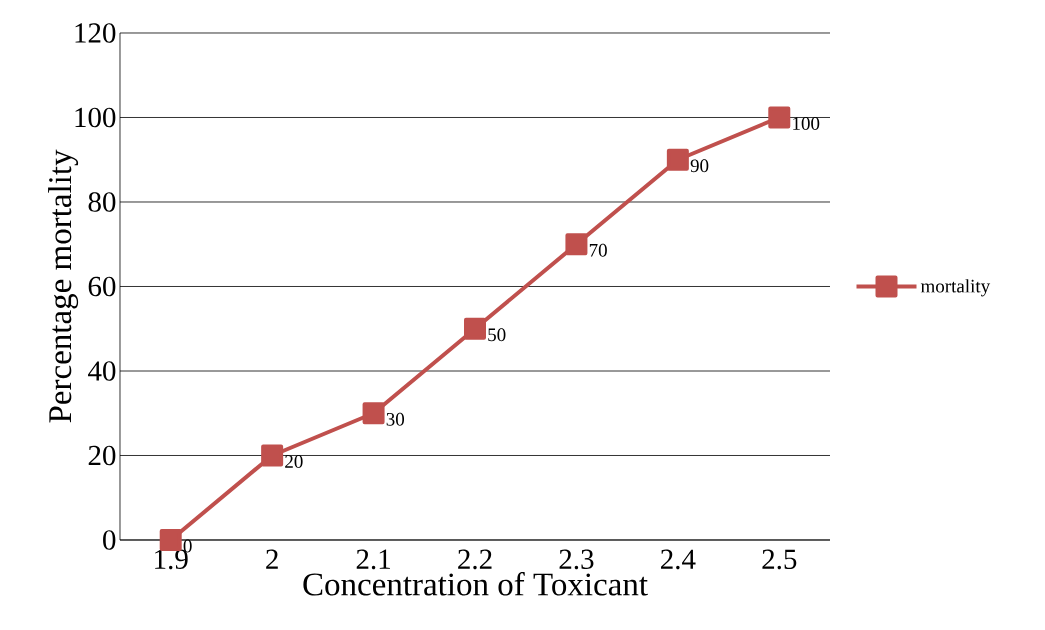  What do you see at coordinates (373, 559) in the screenshot?
I see `x-tick-label: 2.1` at bounding box center [373, 559].